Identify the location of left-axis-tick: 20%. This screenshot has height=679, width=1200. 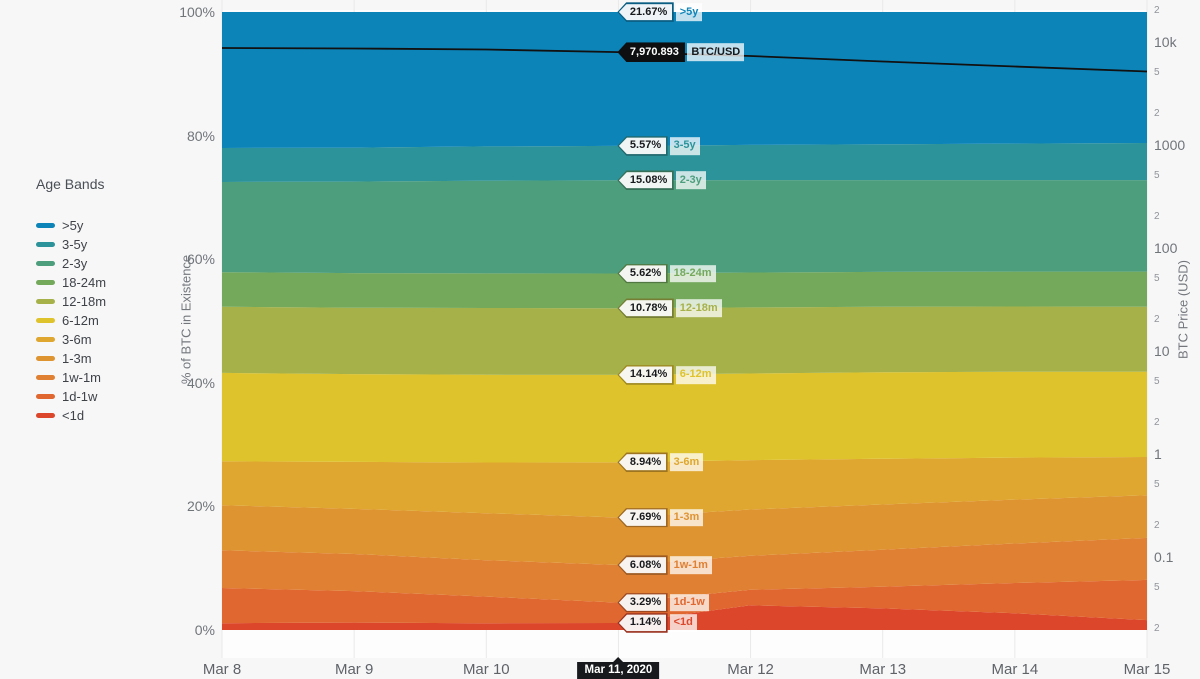
(200, 506).